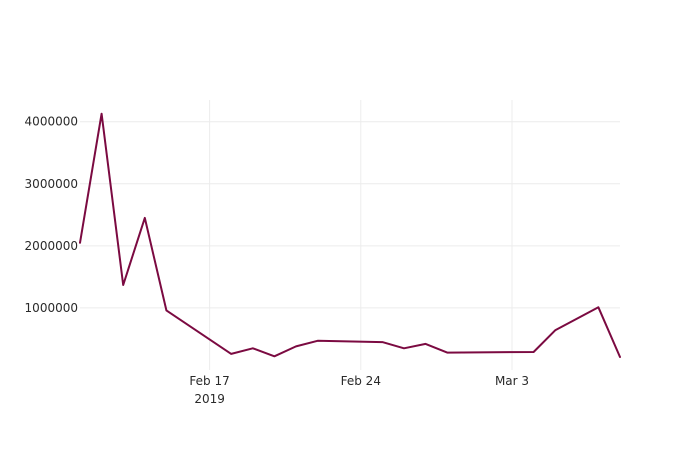 Image resolution: width=700 pixels, height=450 pixels. Describe the element at coordinates (209, 399) in the screenshot. I see `x-tick-sublabel: 2019` at that location.